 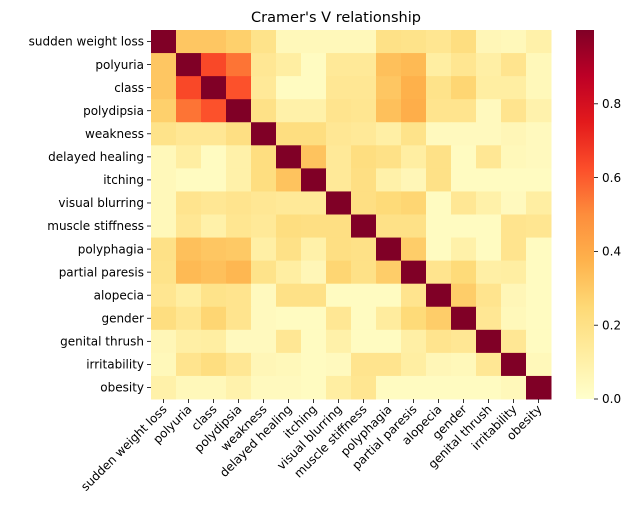 I want to click on y-tick-label: polyuria, so click(x=119, y=65).